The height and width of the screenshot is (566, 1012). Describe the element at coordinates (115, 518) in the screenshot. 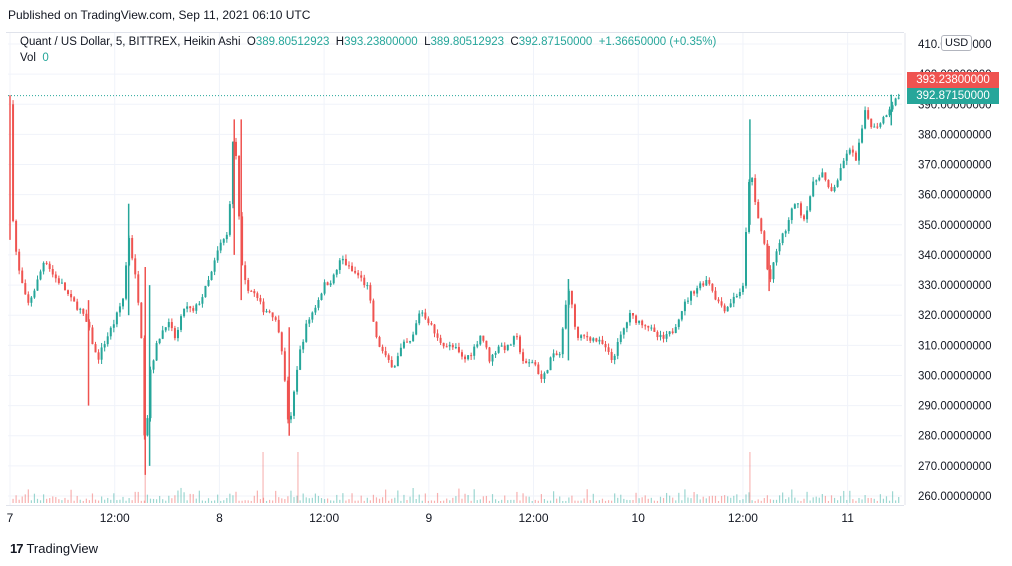

I see `time-tick-label: 12:00` at that location.